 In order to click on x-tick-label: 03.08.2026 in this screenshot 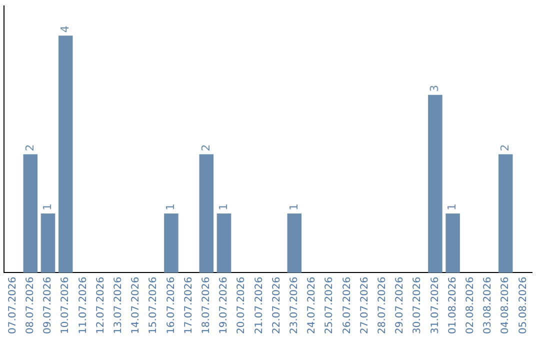, I will do `click(488, 305)`.